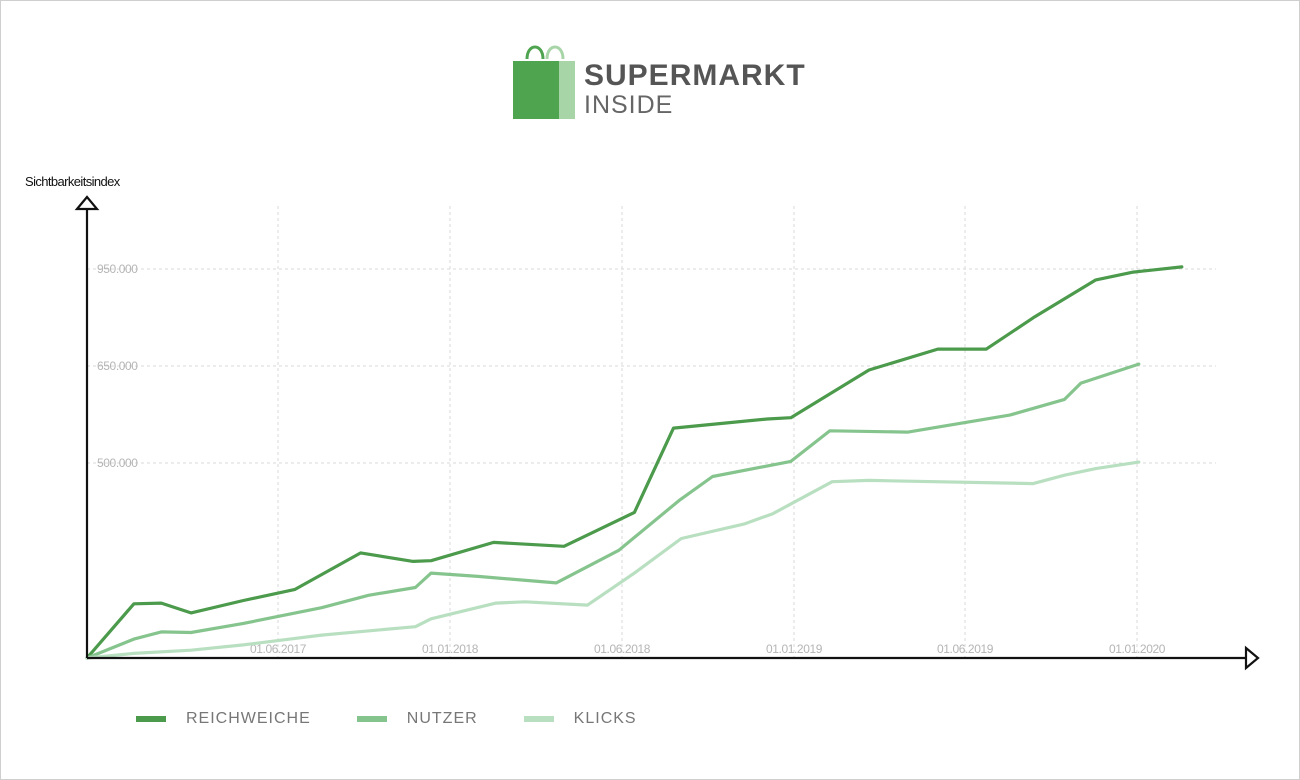 This screenshot has height=780, width=1300. I want to click on x-tick-label: 01.01.2019, so click(794, 649).